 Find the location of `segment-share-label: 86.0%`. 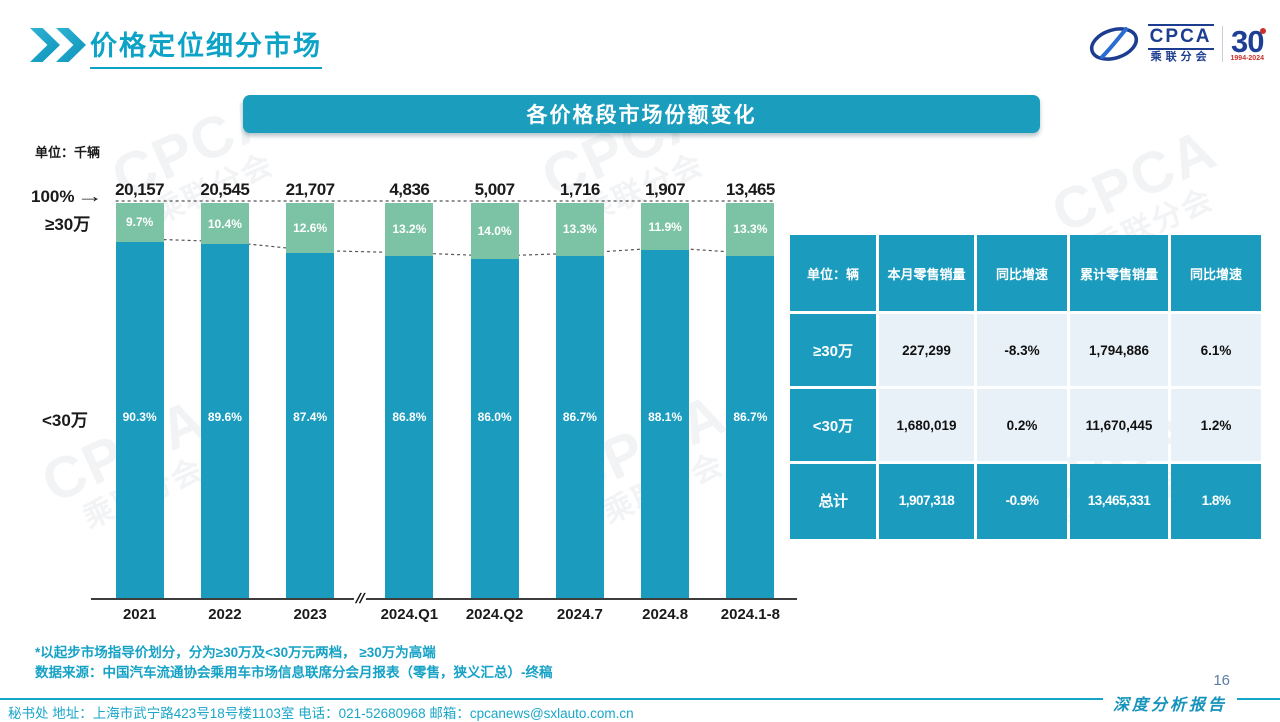

segment-share-label: 86.0% is located at coordinates (494, 416).